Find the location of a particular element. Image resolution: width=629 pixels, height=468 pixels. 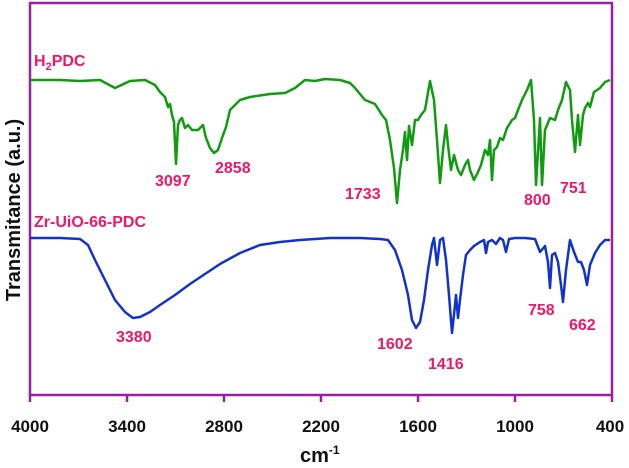

y-axis-title: Transmitance (a.u.) is located at coordinates (14, 210).